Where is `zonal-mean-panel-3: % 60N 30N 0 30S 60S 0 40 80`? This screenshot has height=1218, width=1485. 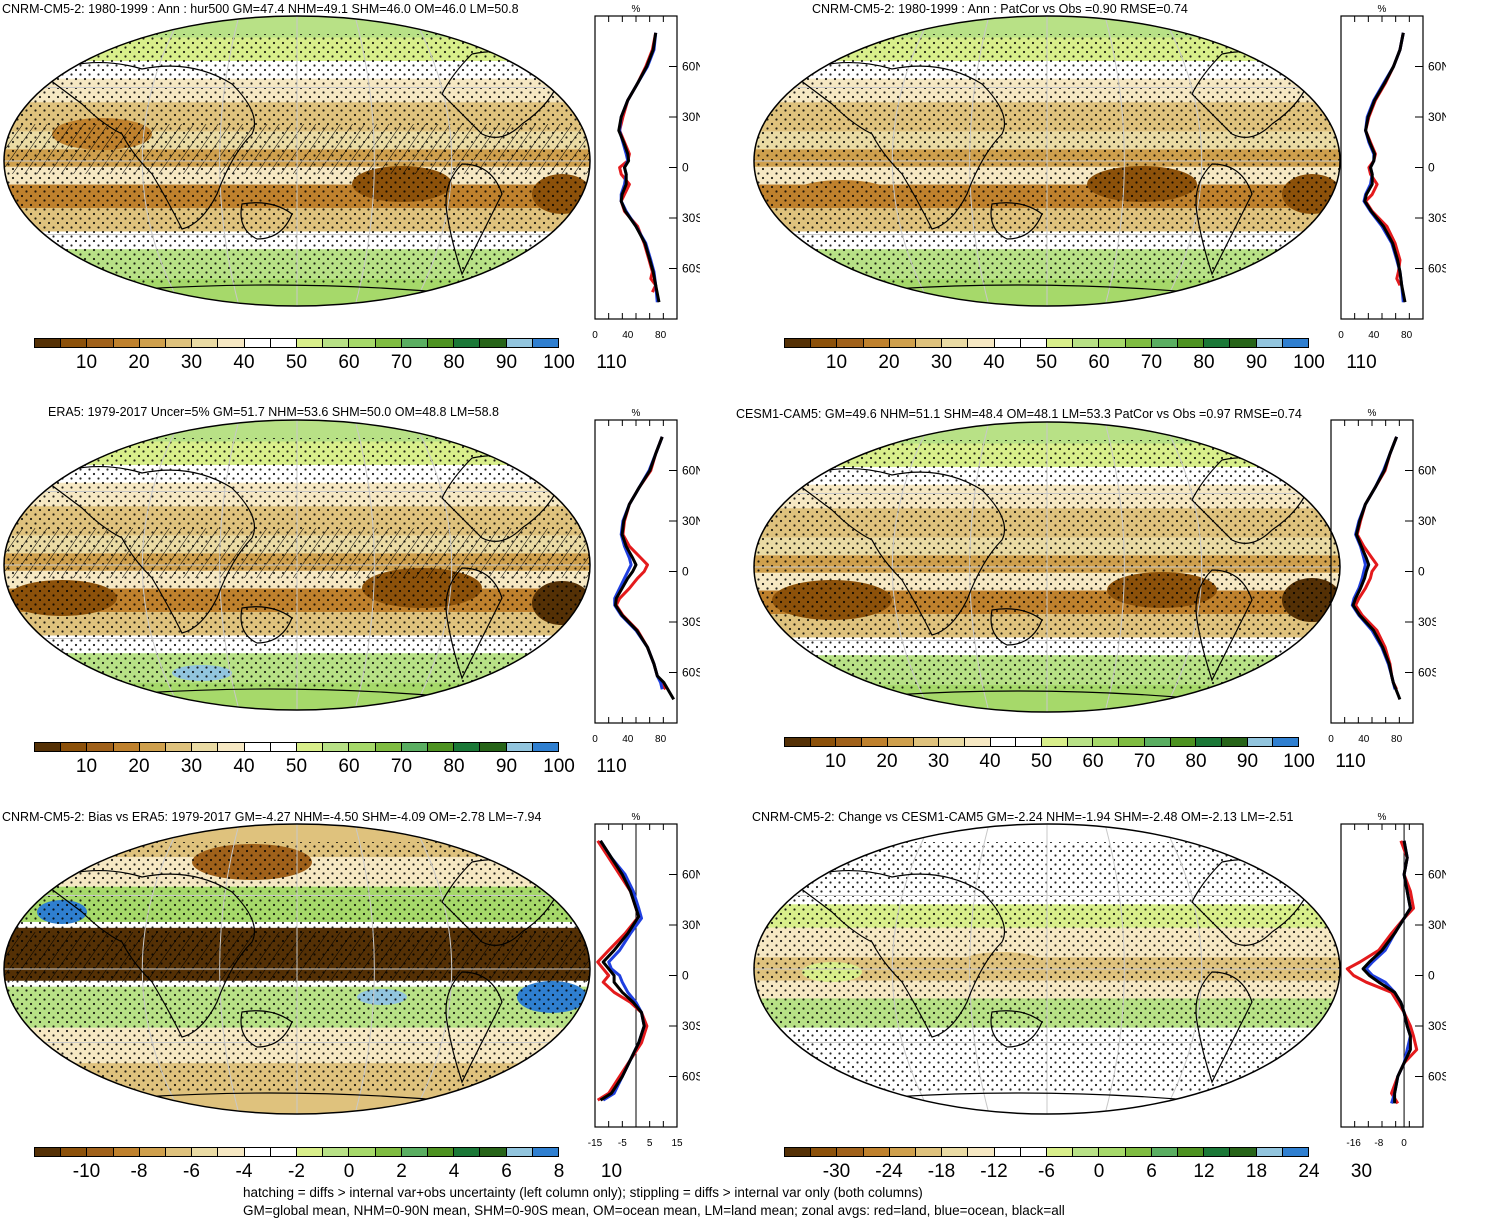
zonal-mean-panel-3: % 60N 30N 0 30S 60S 0 40 80 is located at coordinates (646, 576).